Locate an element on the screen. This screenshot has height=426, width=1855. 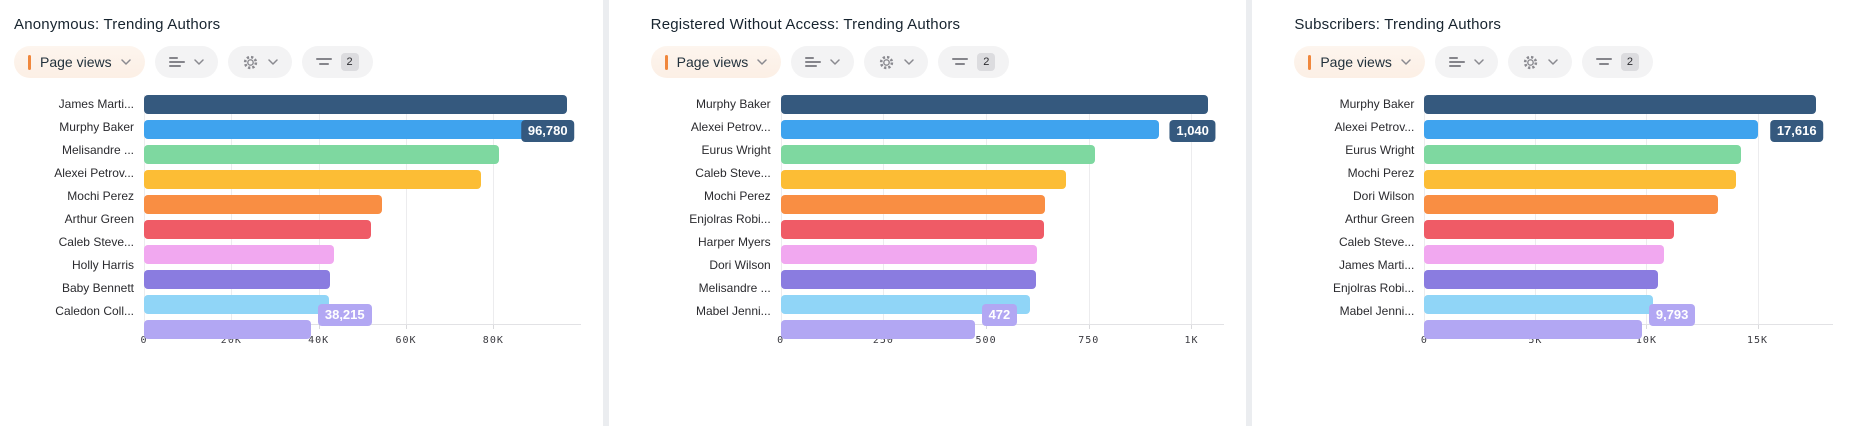
author-label: Murphy Baker is located at coordinates (733, 104).